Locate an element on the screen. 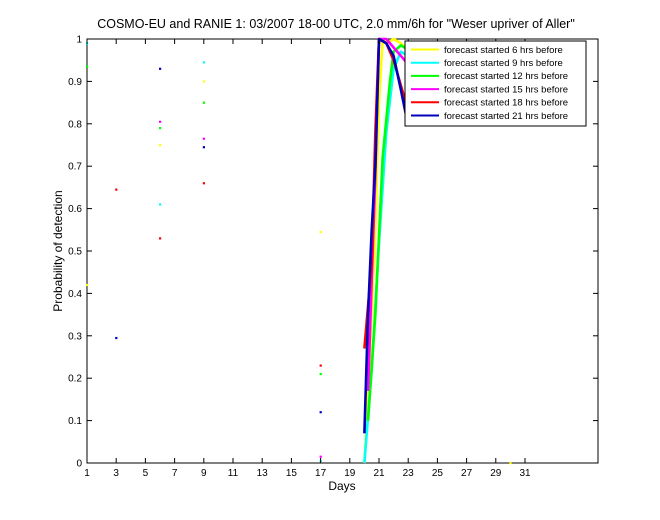 The image size is (660, 520). x-tick-label: 7 is located at coordinates (175, 473).